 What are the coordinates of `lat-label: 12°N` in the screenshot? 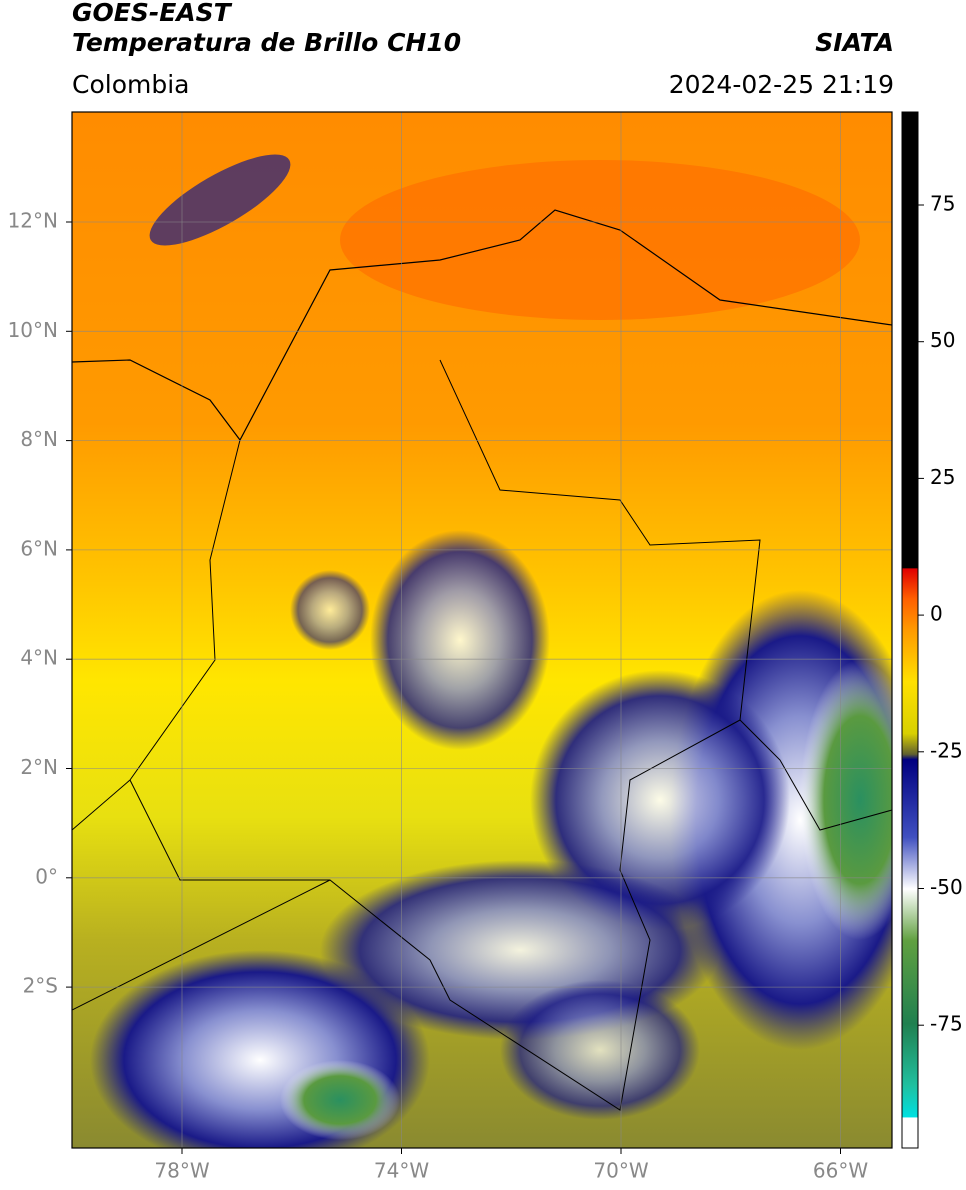 It's located at (33, 221).